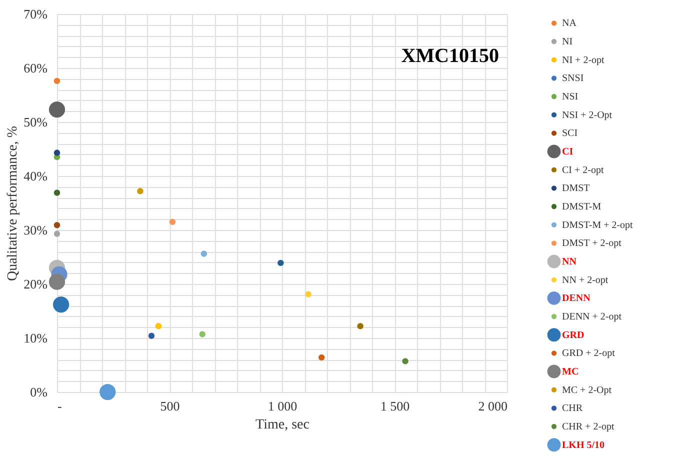 The width and height of the screenshot is (686, 460). I want to click on x-tick-label: 2 000, so click(493, 406).